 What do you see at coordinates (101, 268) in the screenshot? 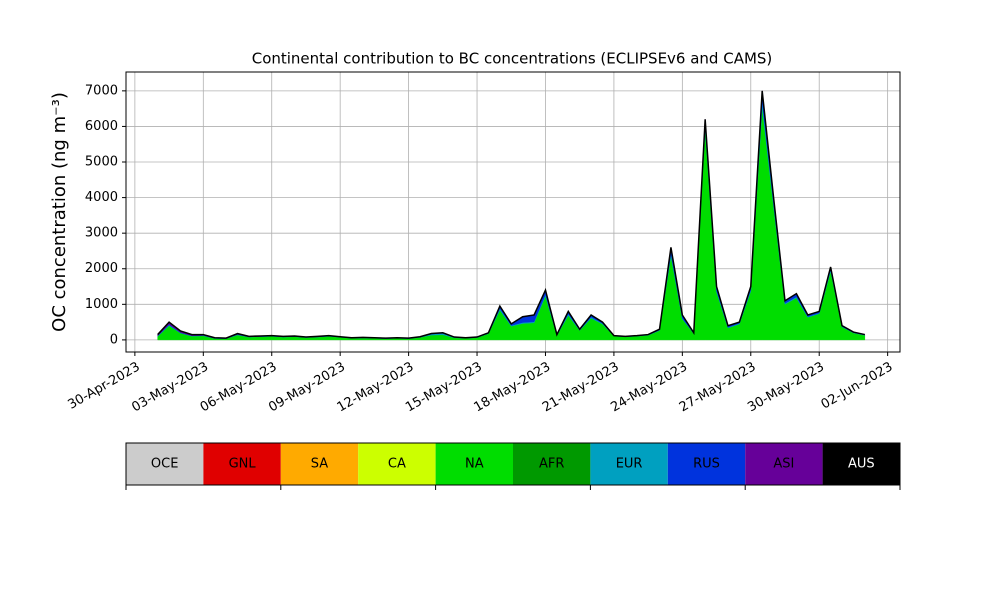
I see `y-tick-label: 2000` at bounding box center [101, 268].